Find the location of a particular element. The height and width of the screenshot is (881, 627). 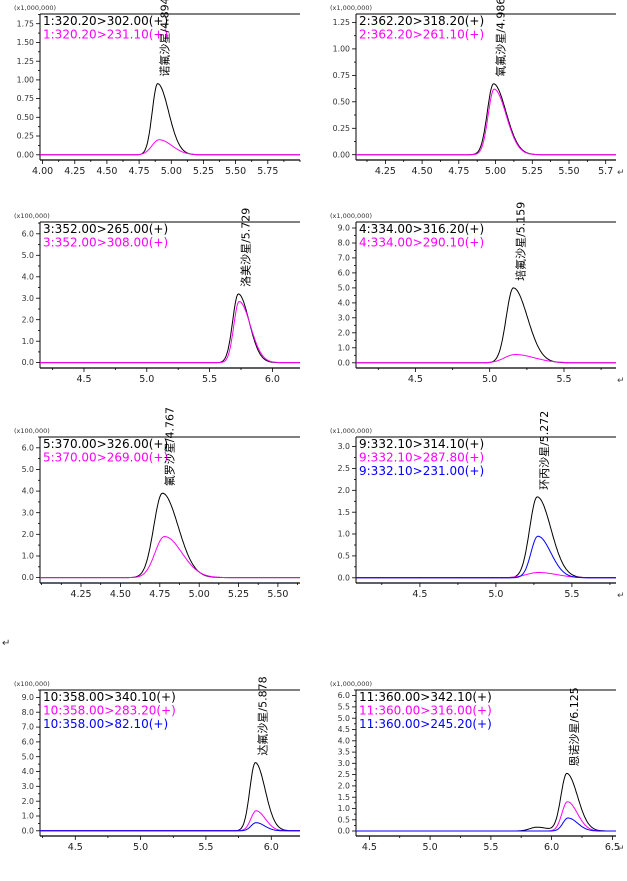

y-tick-label: 1.5 is located at coordinates (344, 797).